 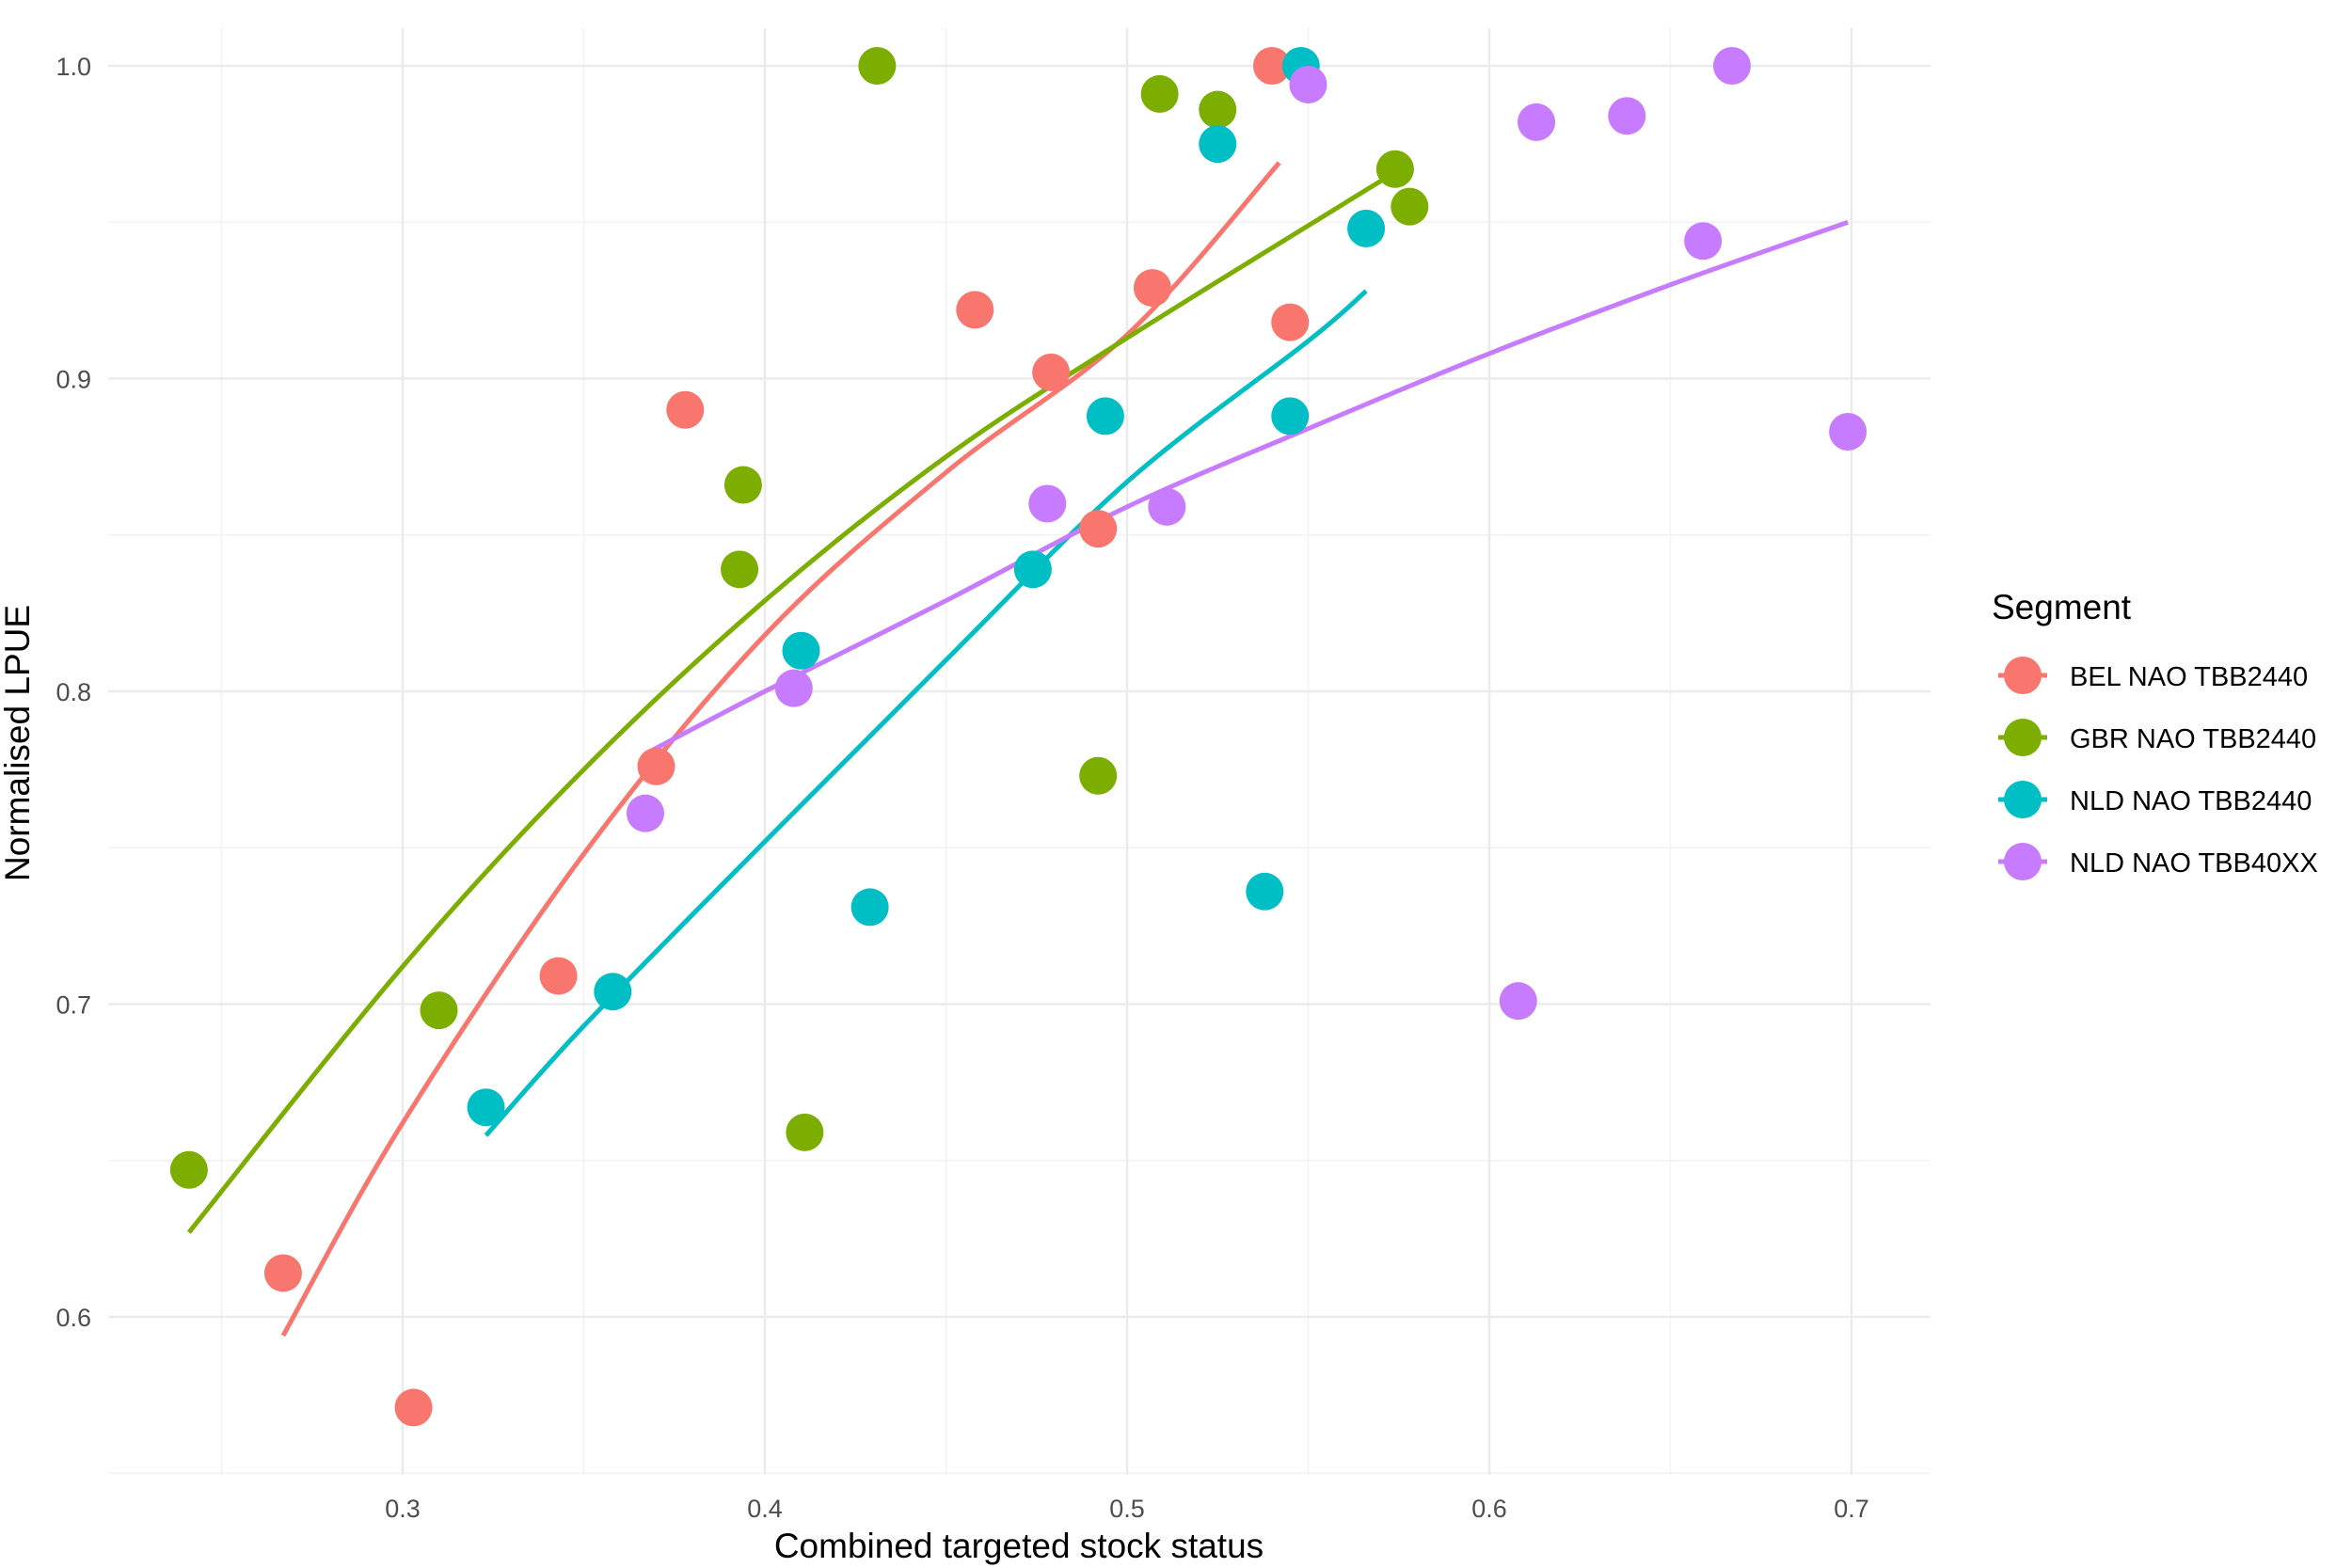 What do you see at coordinates (2189, 677) in the screenshot?
I see `legend-label: BEL NAO TBB2440` at bounding box center [2189, 677].